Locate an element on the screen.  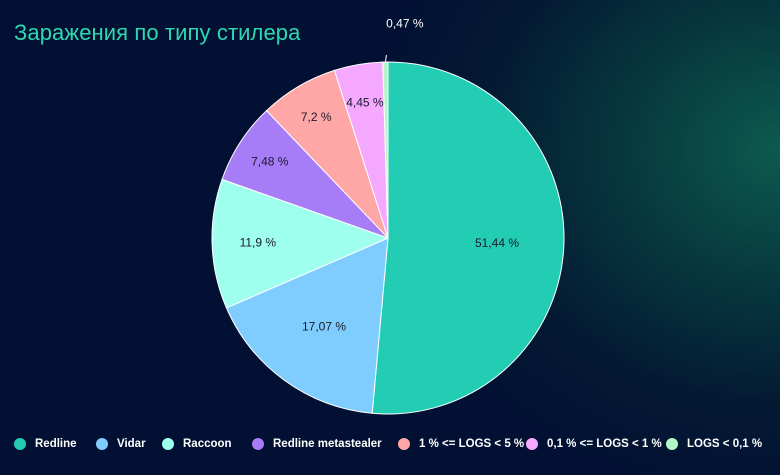
legend-label: Redline is located at coordinates (56, 444).